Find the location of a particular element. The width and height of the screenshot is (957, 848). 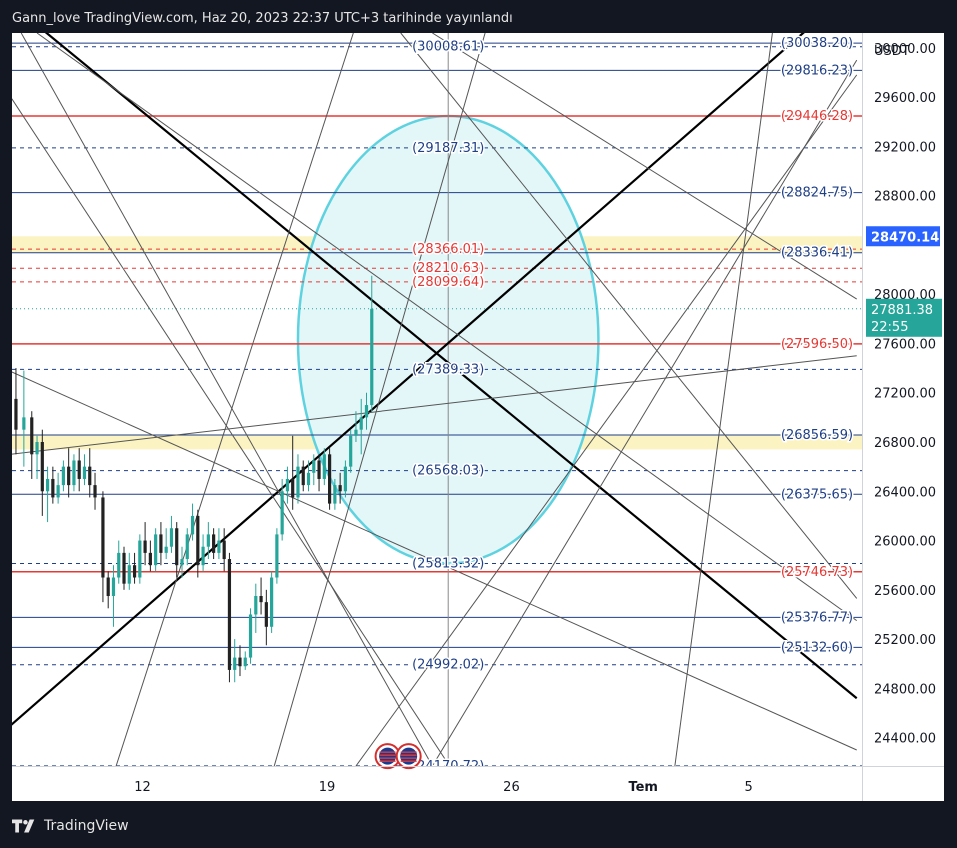

event-flag-core is located at coordinates (388, 756).